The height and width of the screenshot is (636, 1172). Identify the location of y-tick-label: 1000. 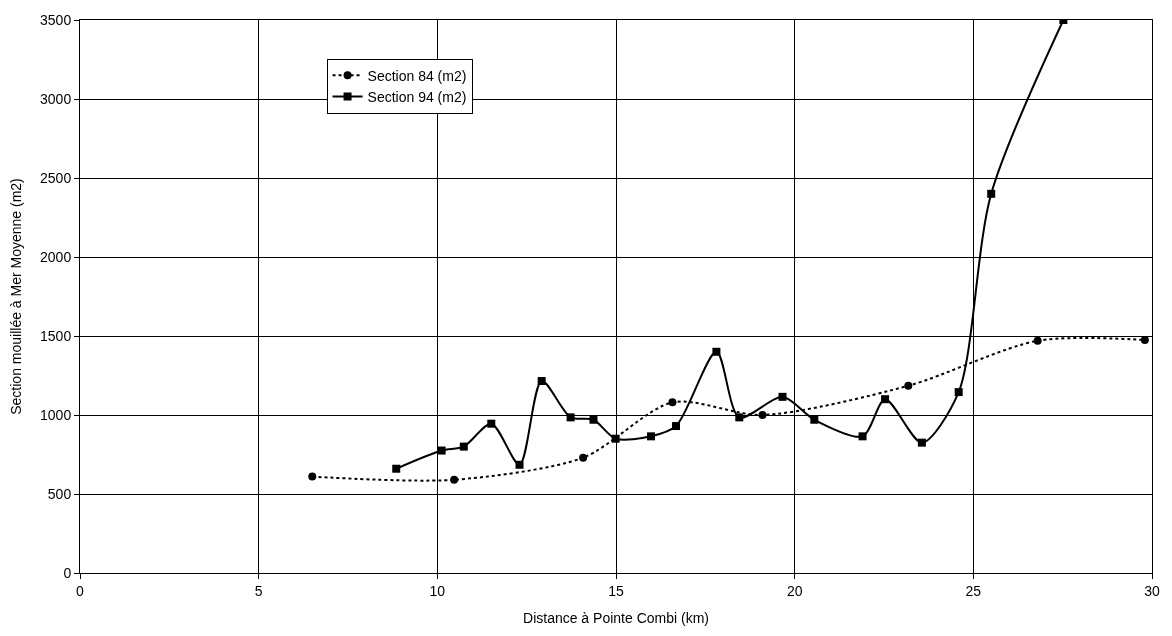
(56, 414).